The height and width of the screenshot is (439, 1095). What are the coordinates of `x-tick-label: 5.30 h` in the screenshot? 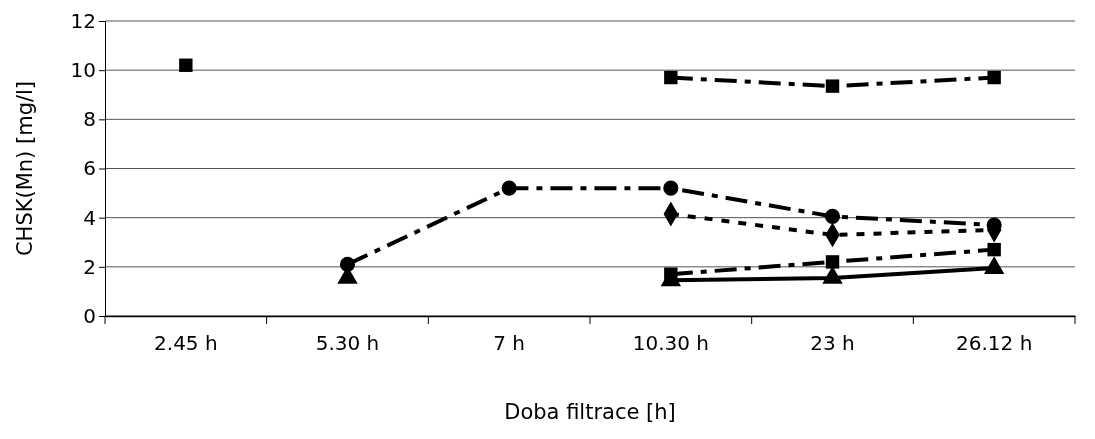 It's located at (347, 343).